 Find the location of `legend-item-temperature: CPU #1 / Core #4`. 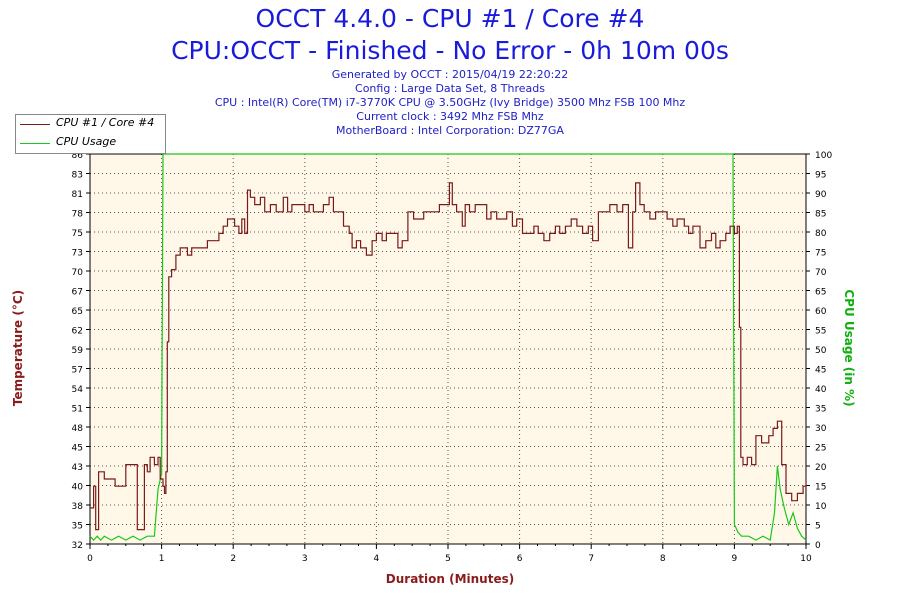

legend-item-temperature: CPU #1 / Core #4 is located at coordinates (90, 124).